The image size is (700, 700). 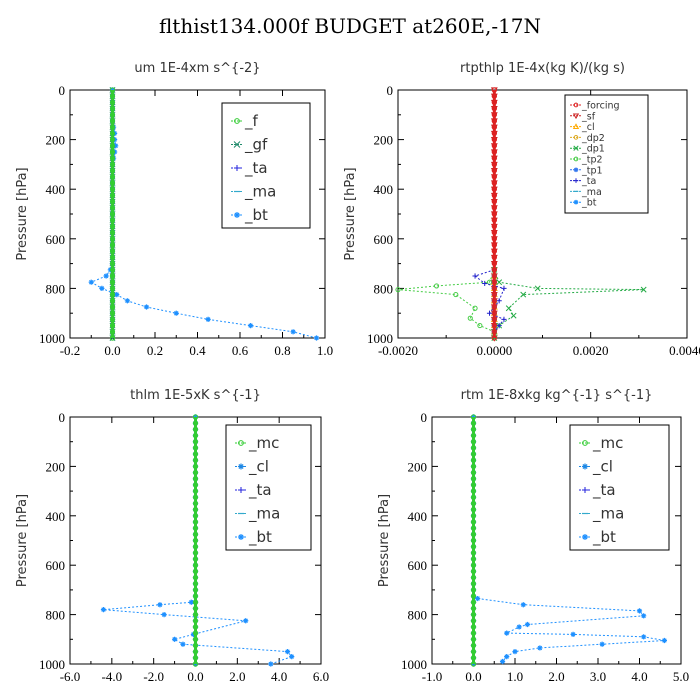 What do you see at coordinates (588, 127) in the screenshot?
I see `legend-label: _cl` at bounding box center [588, 127].